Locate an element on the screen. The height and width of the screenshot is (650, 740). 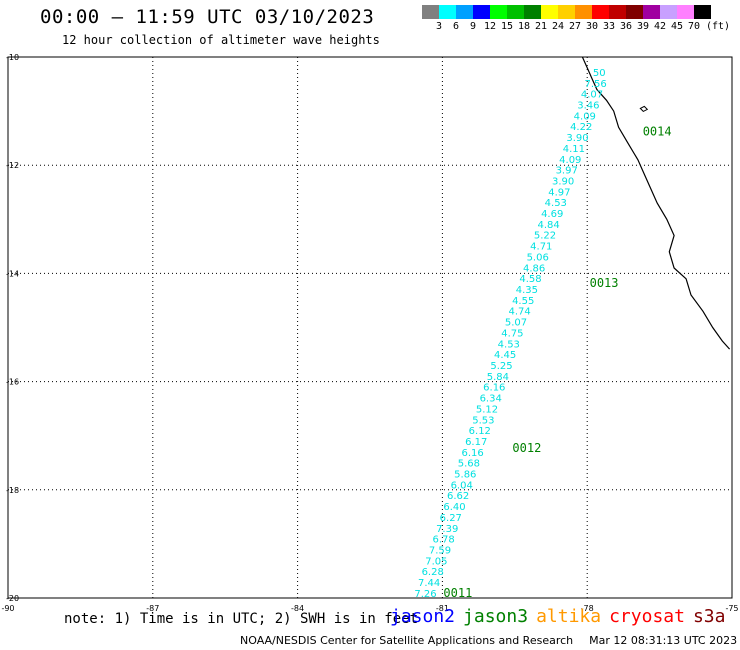
lat-tick-label: -12 is located at coordinates (12, 165).